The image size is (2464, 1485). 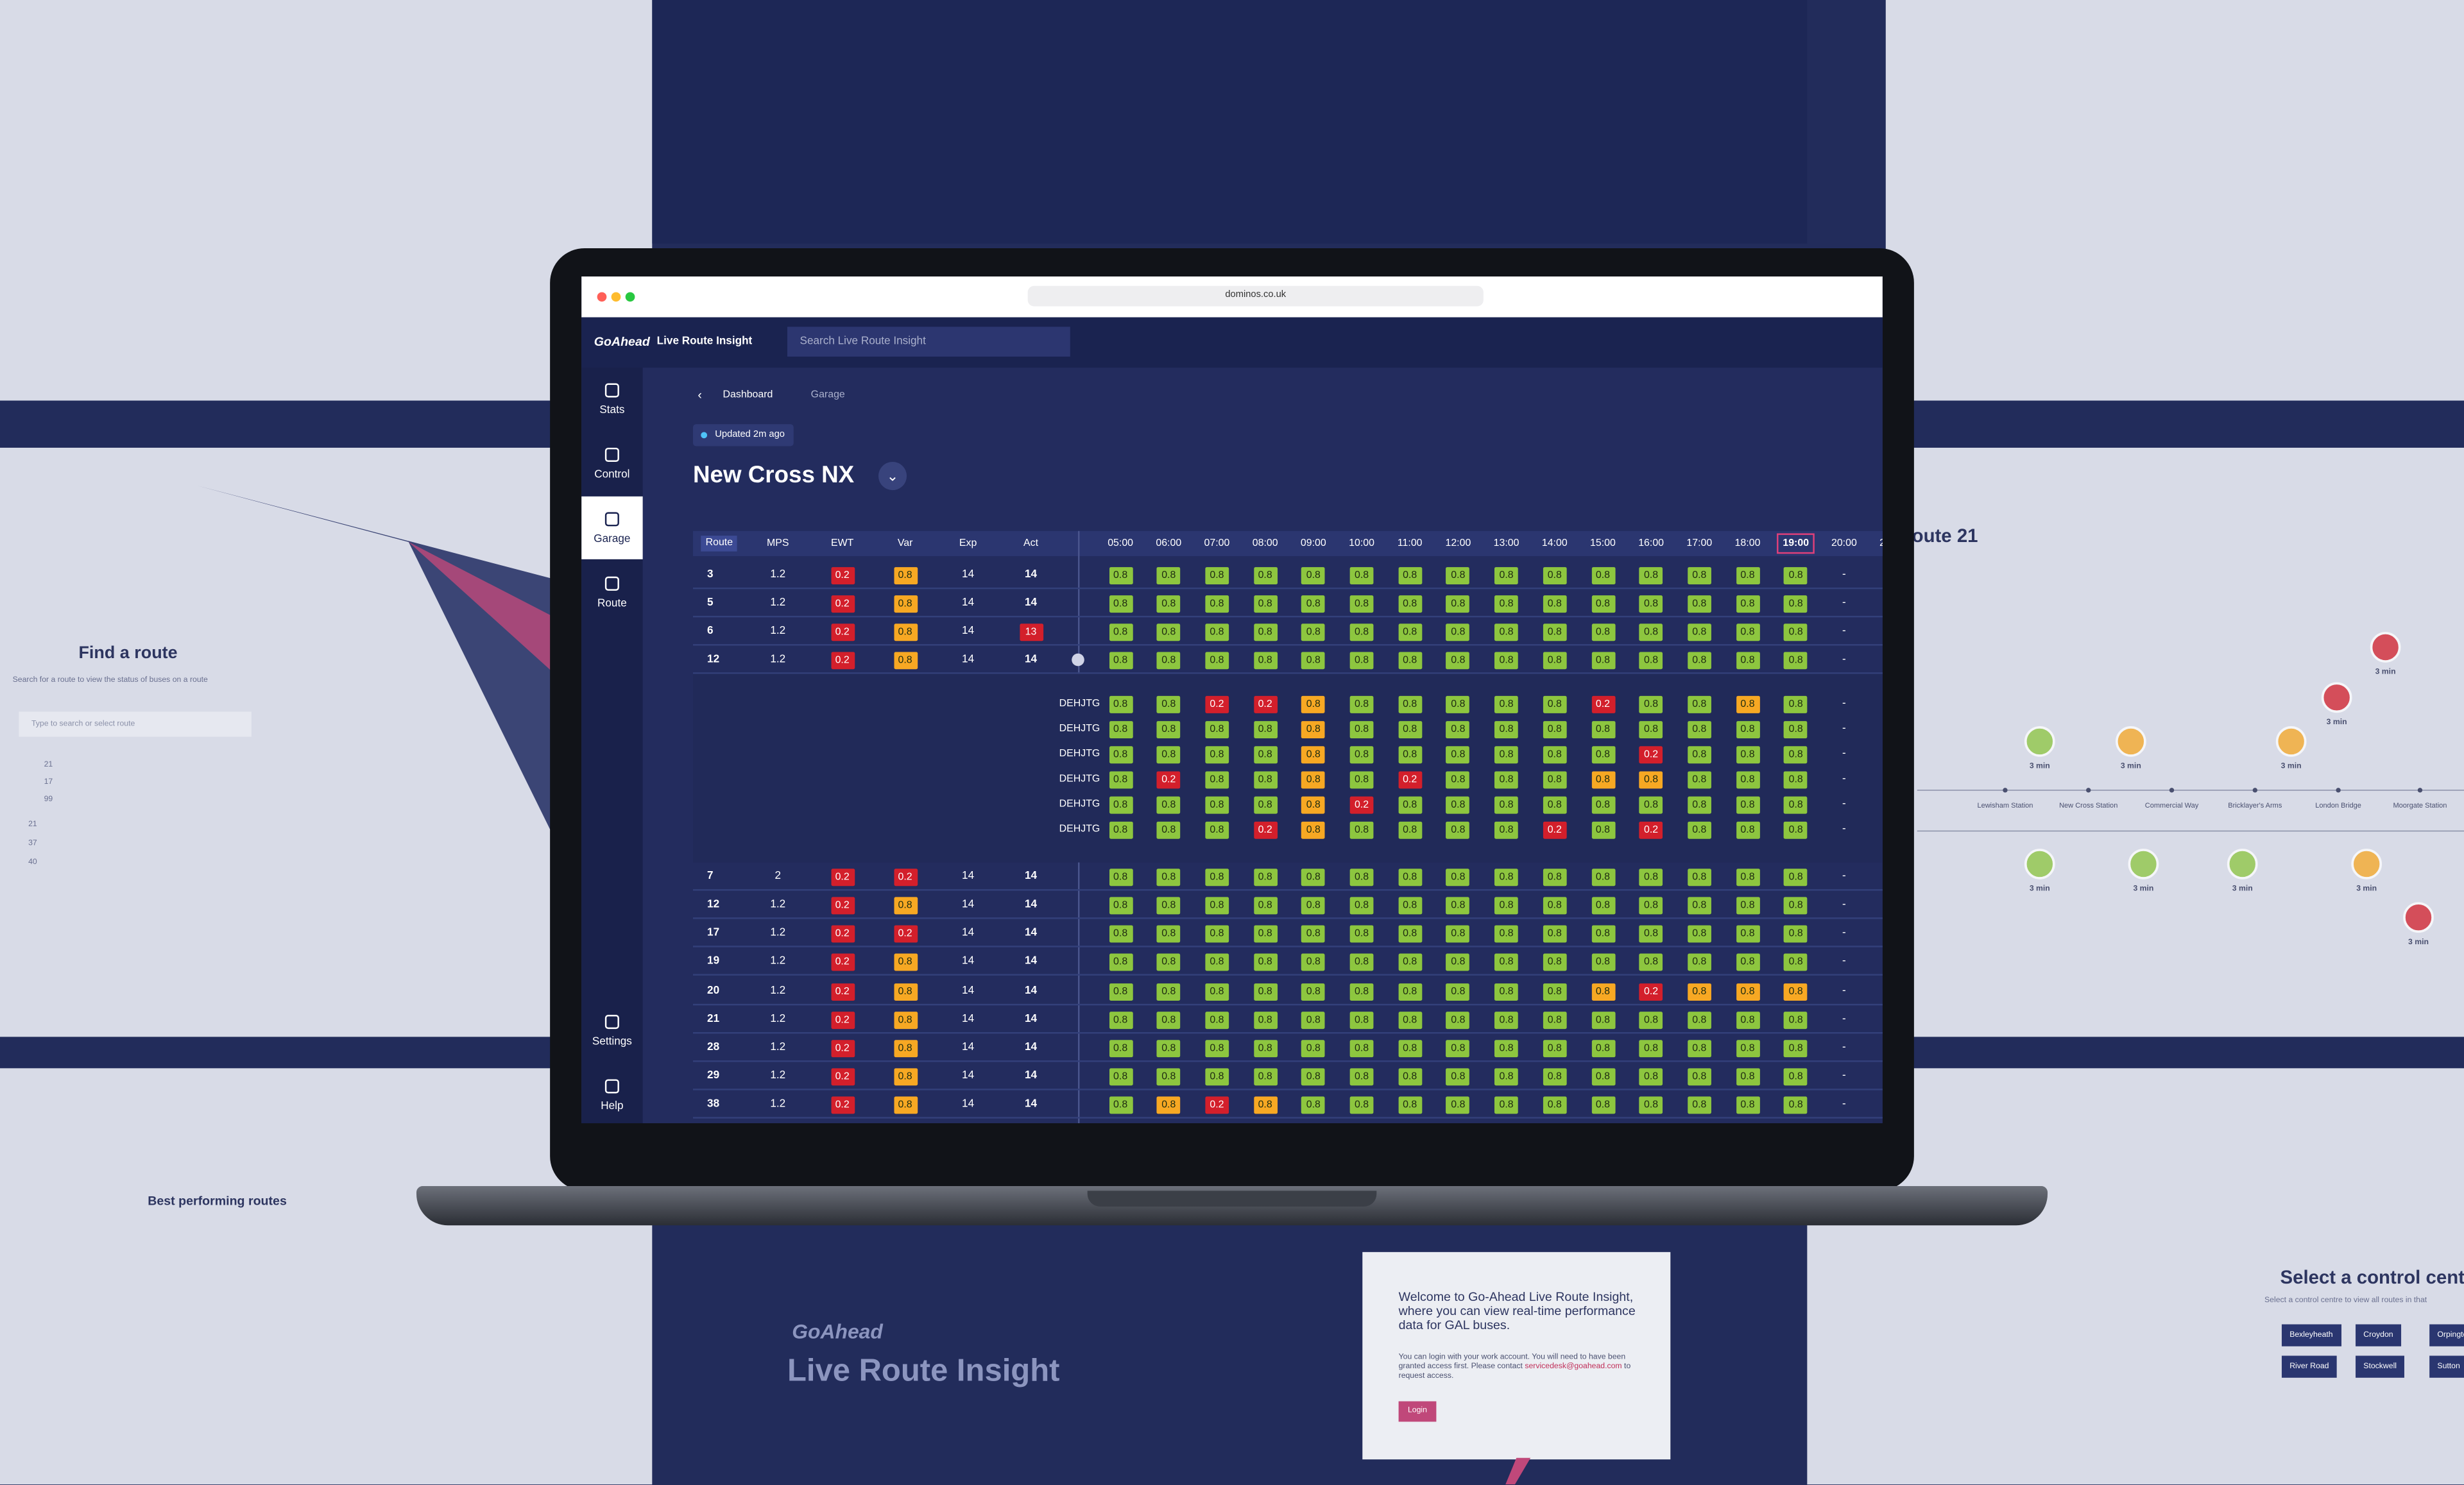 I want to click on route-option: 40, so click(x=33, y=862).